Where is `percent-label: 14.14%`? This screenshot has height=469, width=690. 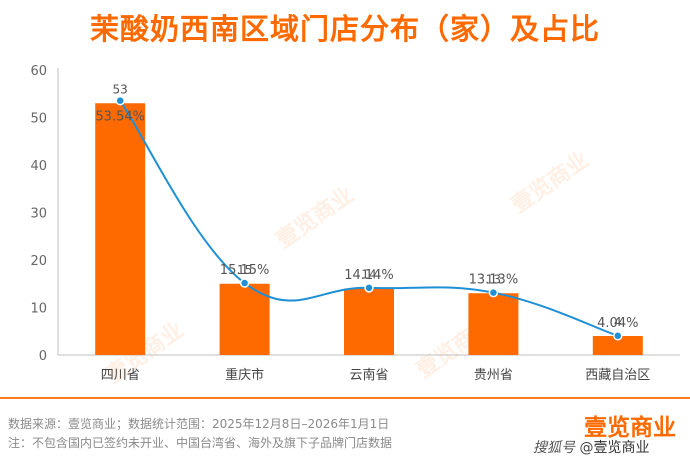 percent-label: 14.14% is located at coordinates (369, 275).